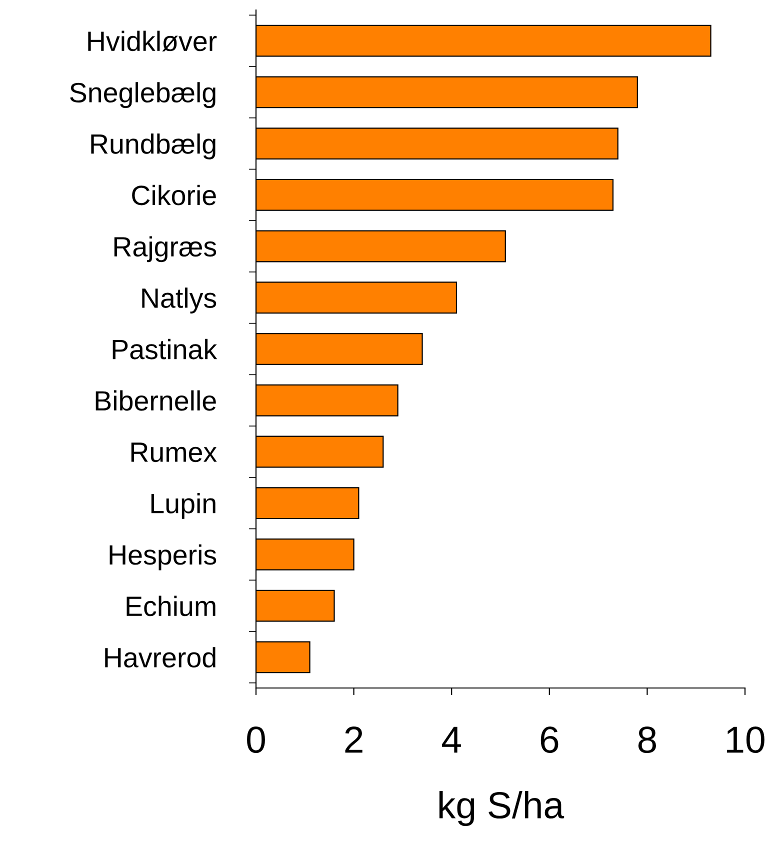 The height and width of the screenshot is (846, 775). Describe the element at coordinates (156, 400) in the screenshot. I see `y-tick-label: Bibernelle` at that location.